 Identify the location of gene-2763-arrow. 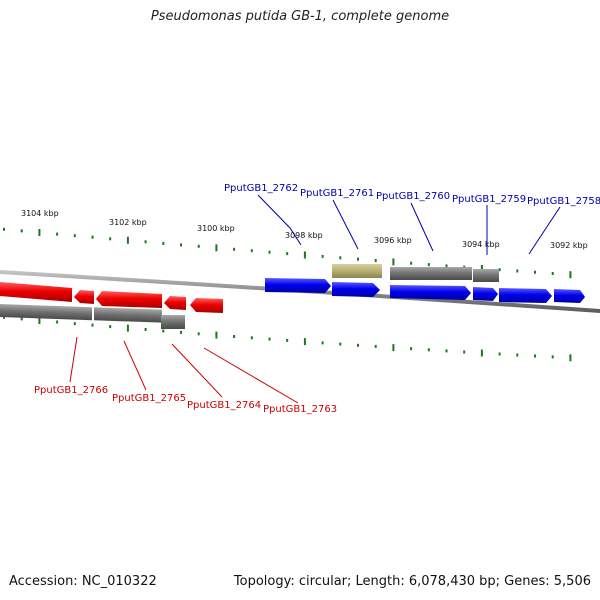
(206, 305).